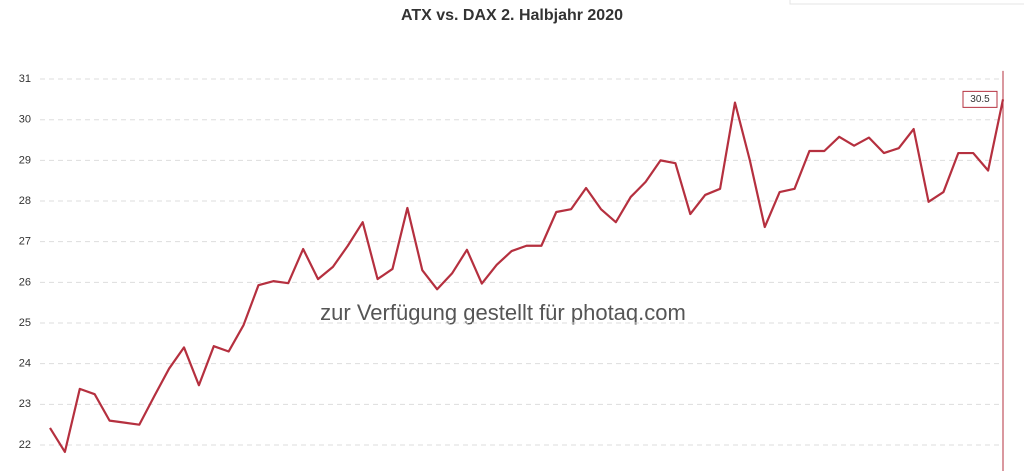 The height and width of the screenshot is (471, 1024). Describe the element at coordinates (503, 312) in the screenshot. I see `watermark: zur Verfügung gestellt für photaq.com` at that location.